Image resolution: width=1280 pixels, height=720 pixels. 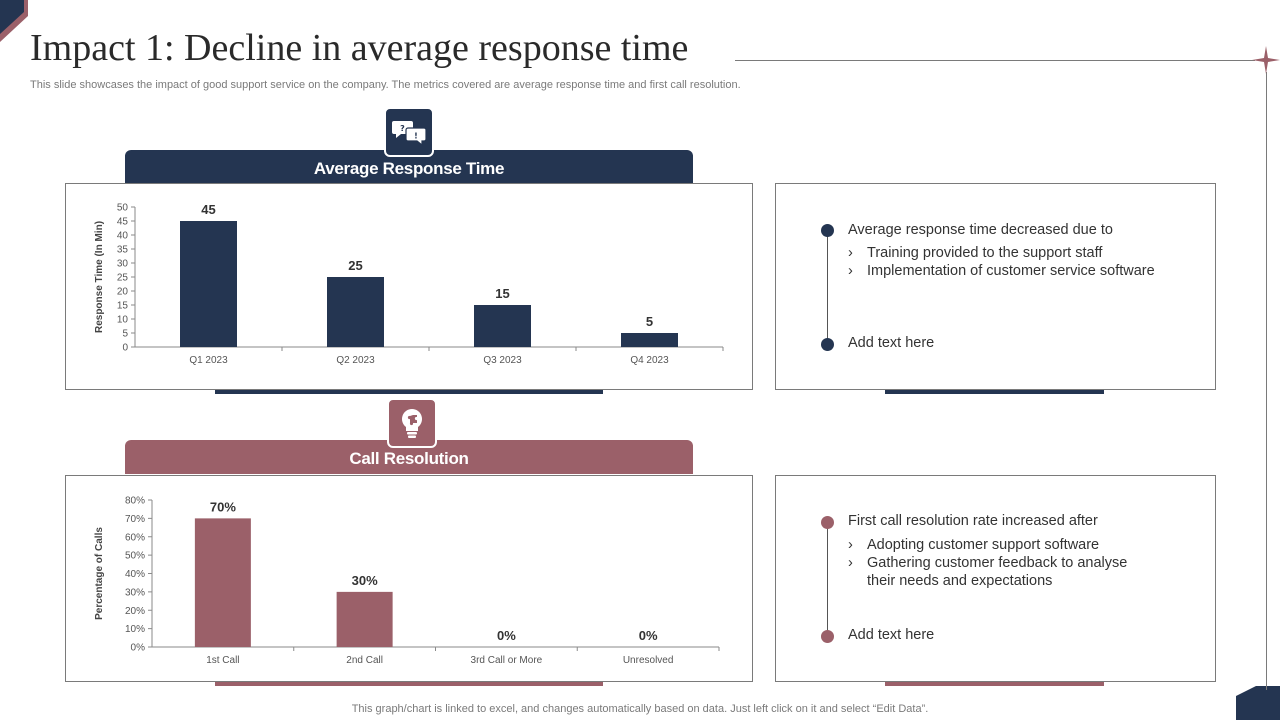 I want to click on resolution-chart-x-tick-label: Unresolved, so click(x=648, y=660).